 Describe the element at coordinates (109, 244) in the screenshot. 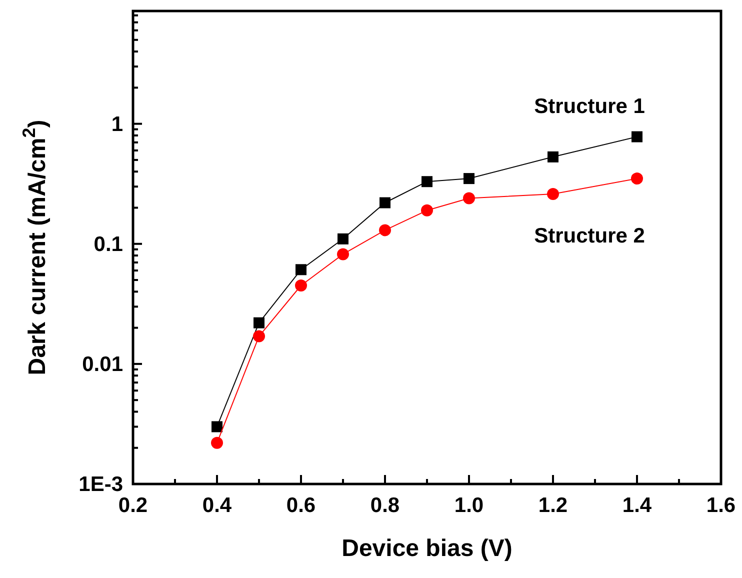

I see `y-tick-label: 0.1` at that location.